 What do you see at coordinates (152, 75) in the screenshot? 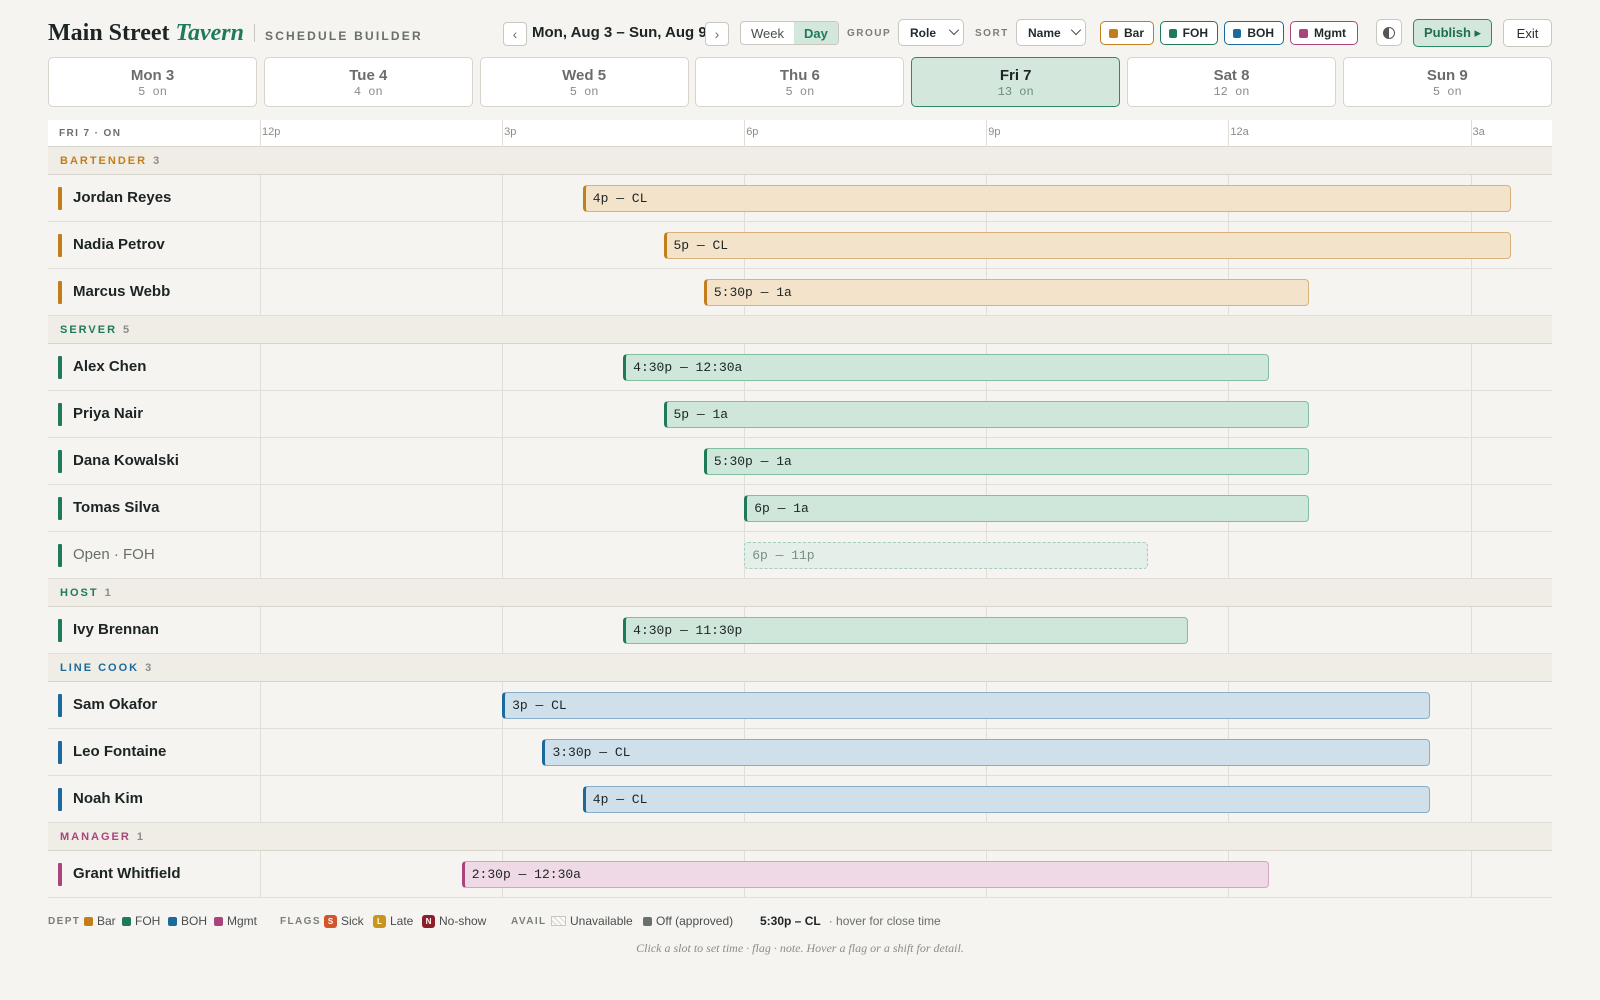
I see `day-tab-name: Mon 3` at bounding box center [152, 75].